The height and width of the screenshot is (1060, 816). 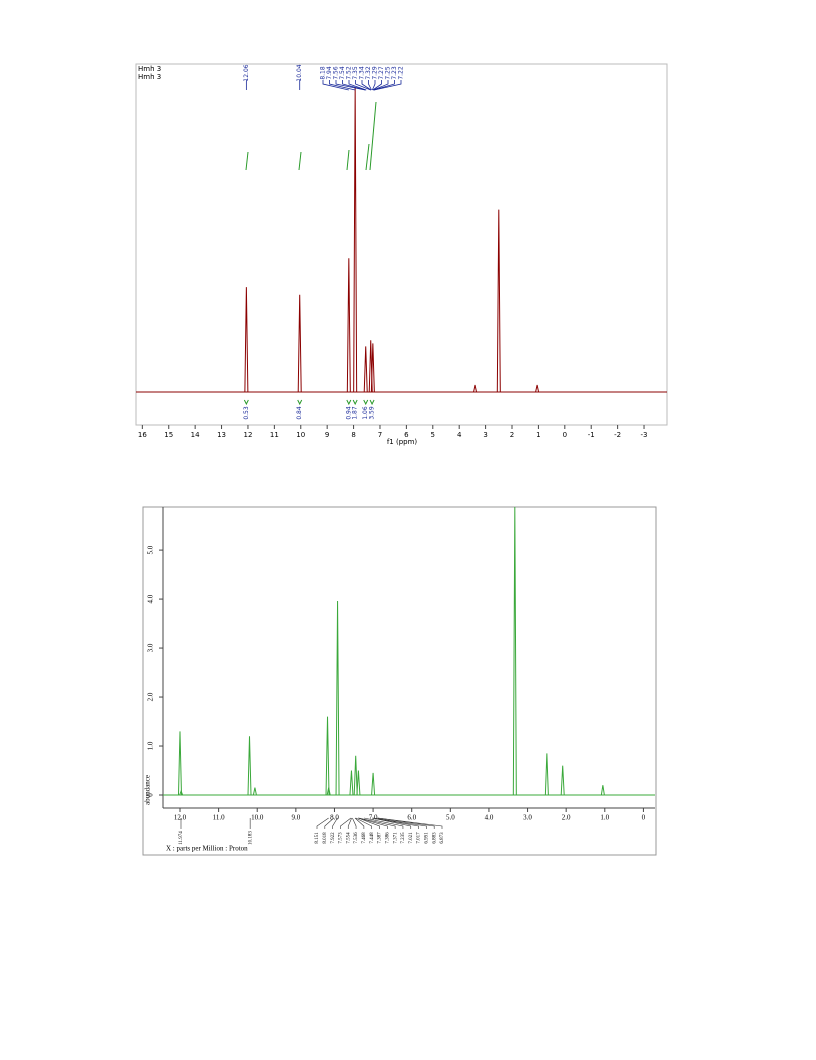 What do you see at coordinates (442, 838) in the screenshot?
I see `peak-label: 6.873` at bounding box center [442, 838].